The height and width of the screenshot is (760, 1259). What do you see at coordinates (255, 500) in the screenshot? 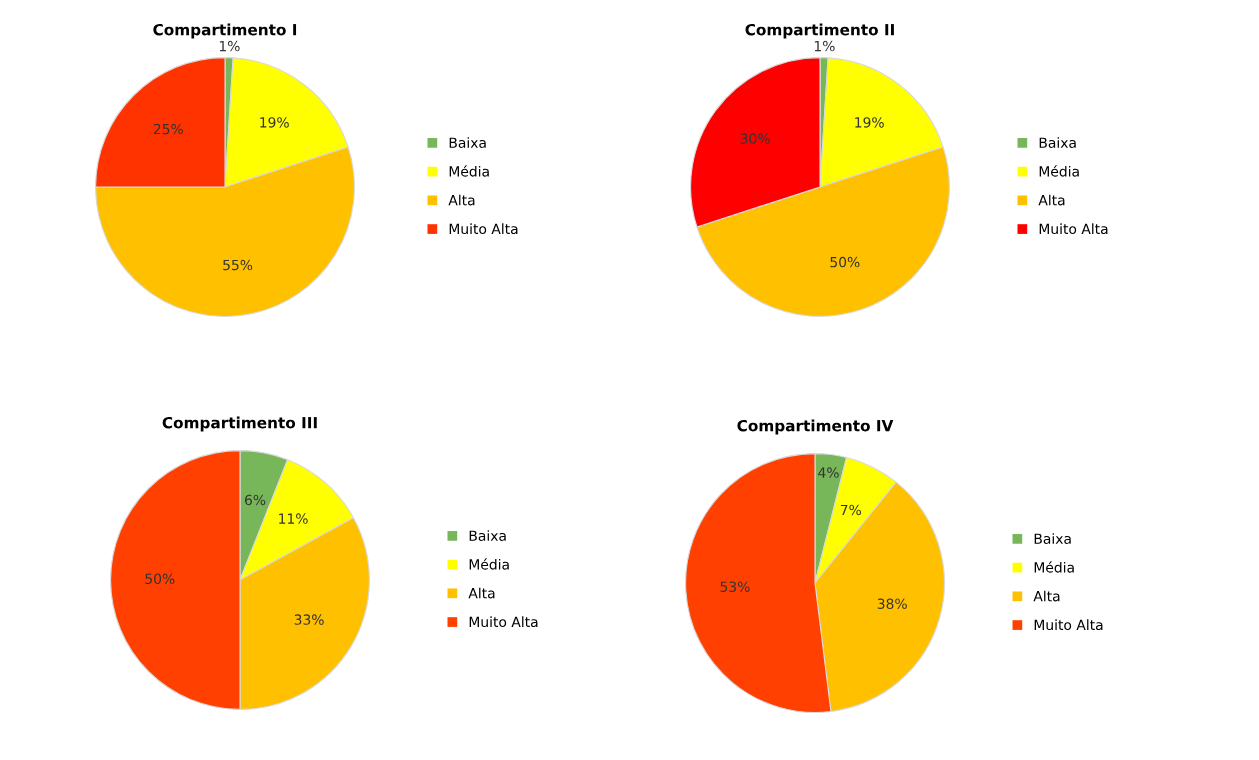
I see `data-label: 6%` at bounding box center [255, 500].